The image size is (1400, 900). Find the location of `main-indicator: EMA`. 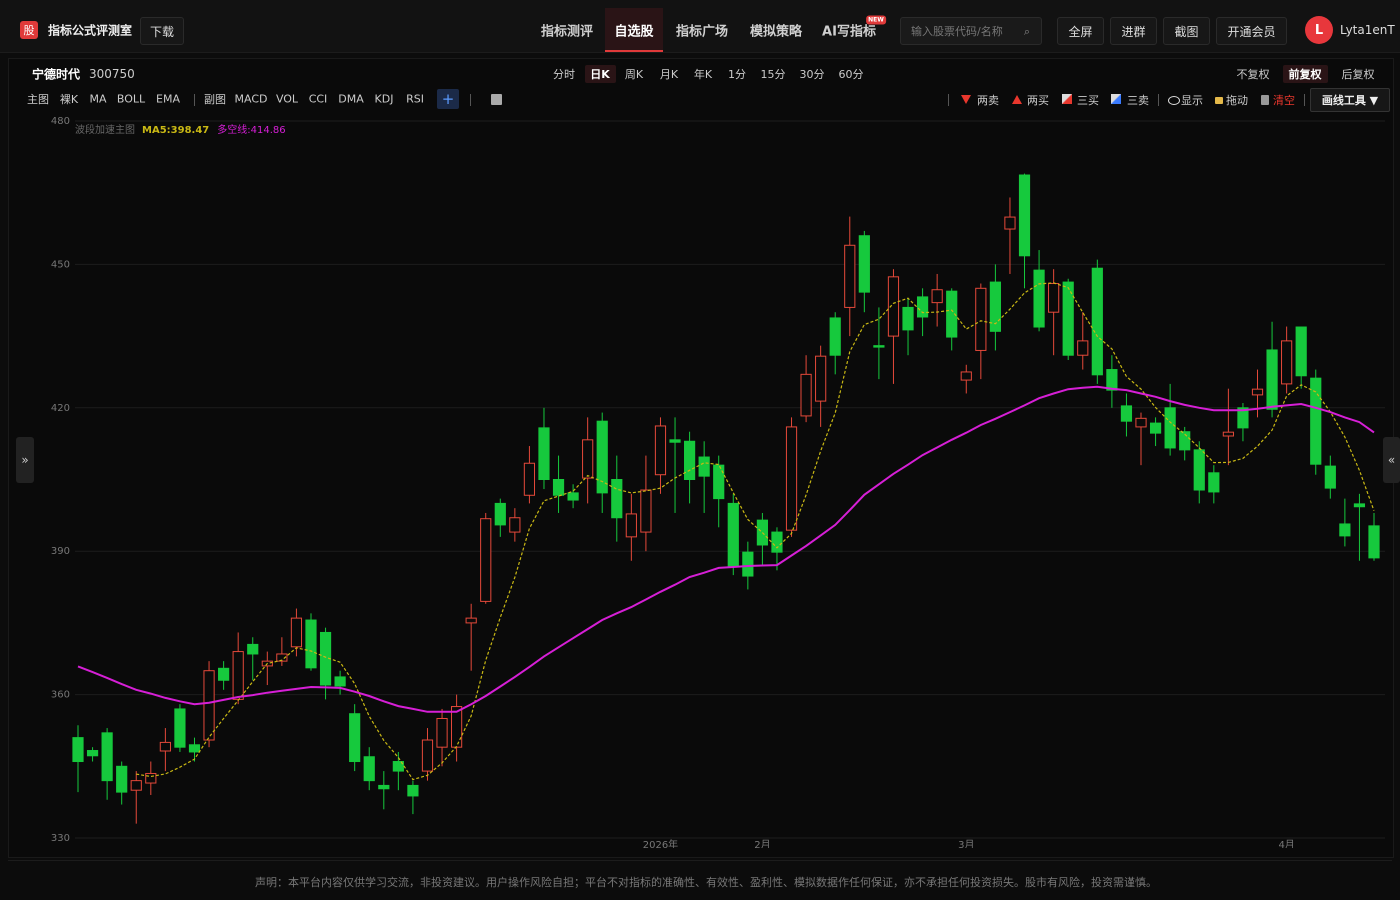

main-indicator: EMA is located at coordinates (168, 99).